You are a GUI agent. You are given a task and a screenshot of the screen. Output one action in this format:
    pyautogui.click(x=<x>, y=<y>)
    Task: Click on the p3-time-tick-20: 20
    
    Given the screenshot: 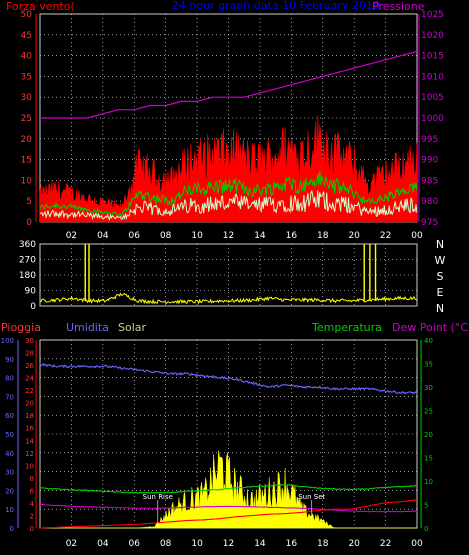 What is the action you would take?
    pyautogui.click(x=354, y=544)
    